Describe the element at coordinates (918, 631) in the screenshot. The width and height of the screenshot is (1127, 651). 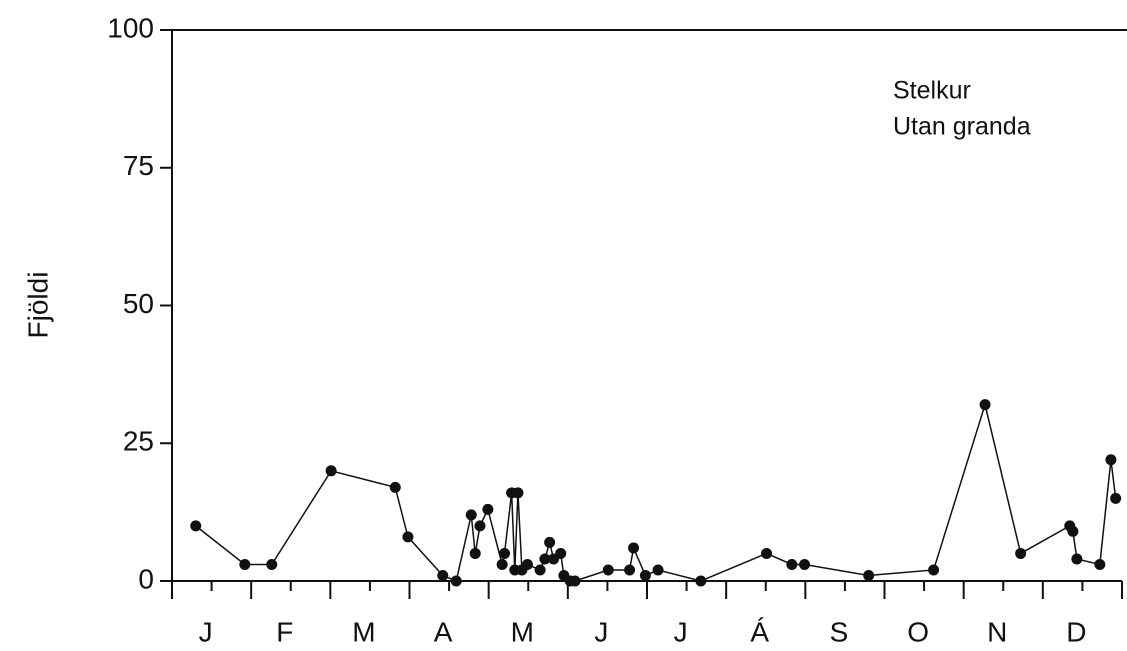
I see `x-tick-label: O` at that location.